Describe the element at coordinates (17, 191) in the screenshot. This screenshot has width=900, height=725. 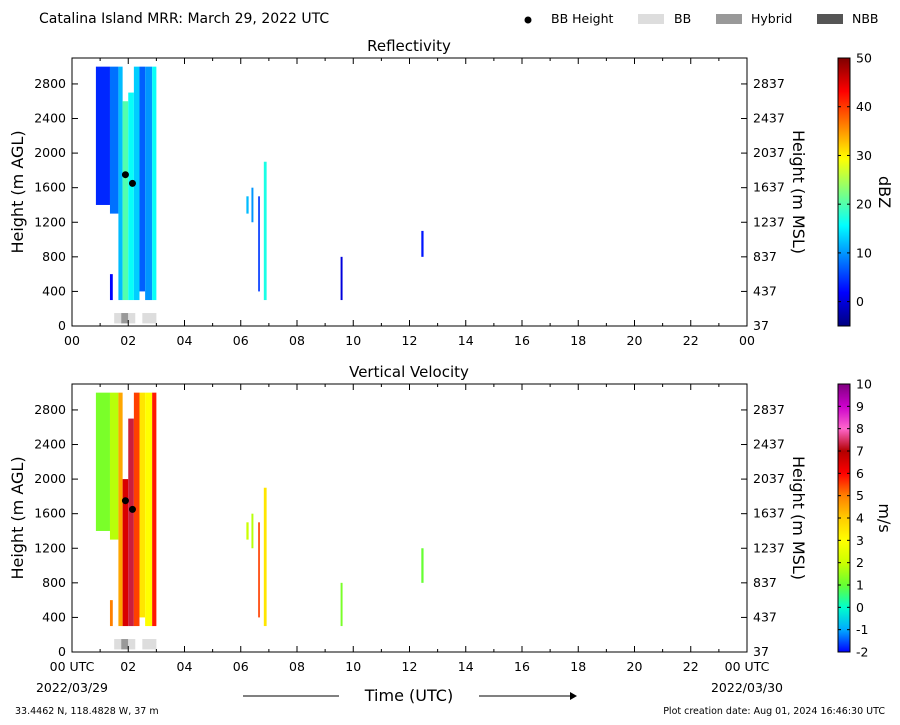
I see `reflectivity-ylabel-left: Height (m AGL)` at that location.